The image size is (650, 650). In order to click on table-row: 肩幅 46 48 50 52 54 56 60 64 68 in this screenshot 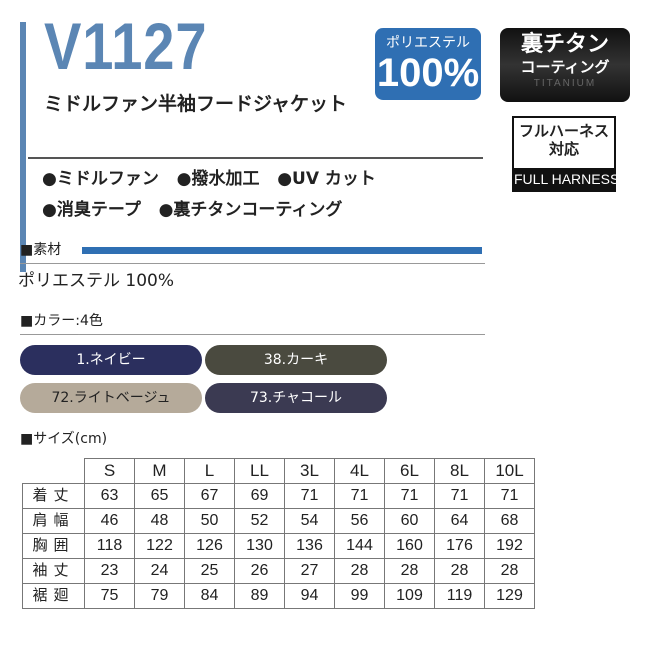, I will do `click(278, 521)`.